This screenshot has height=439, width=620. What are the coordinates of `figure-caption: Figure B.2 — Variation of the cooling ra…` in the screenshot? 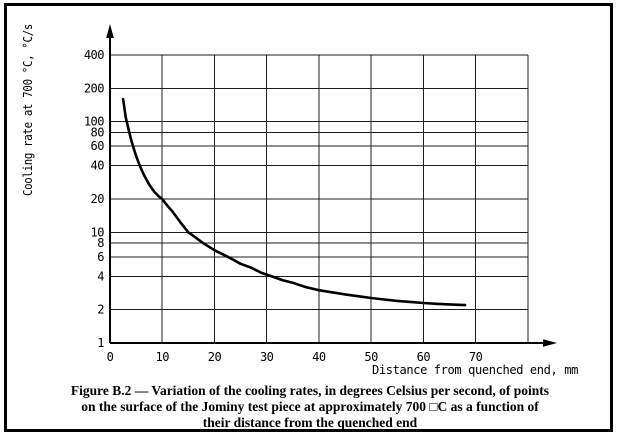 It's located at (310, 407).